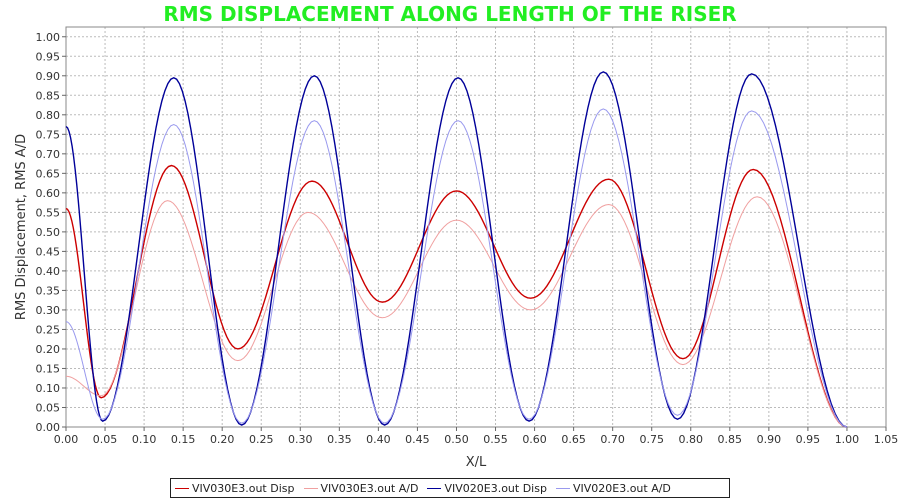 This screenshot has height=500, width=900. What do you see at coordinates (476, 462) in the screenshot?
I see `x-axis-label: X/L` at bounding box center [476, 462].